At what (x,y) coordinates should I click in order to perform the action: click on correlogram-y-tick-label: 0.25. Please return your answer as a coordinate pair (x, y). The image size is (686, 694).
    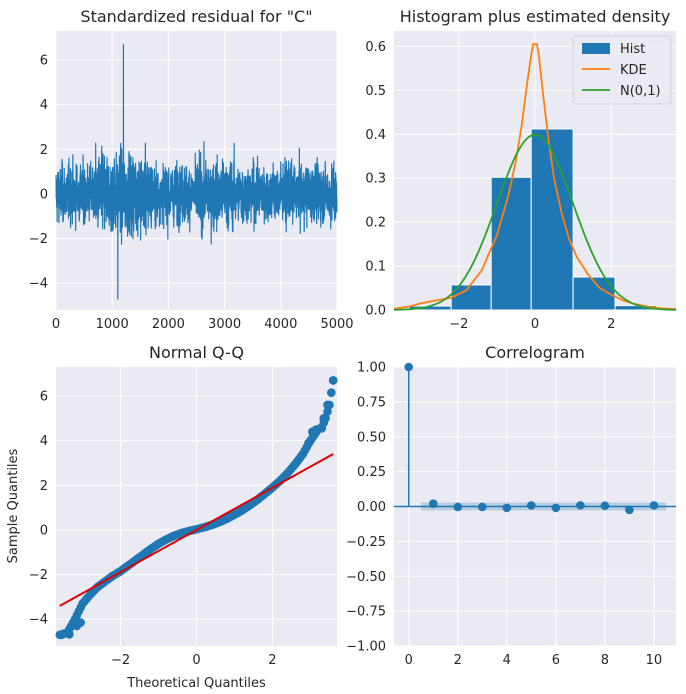
    Looking at the image, I should click on (371, 472).